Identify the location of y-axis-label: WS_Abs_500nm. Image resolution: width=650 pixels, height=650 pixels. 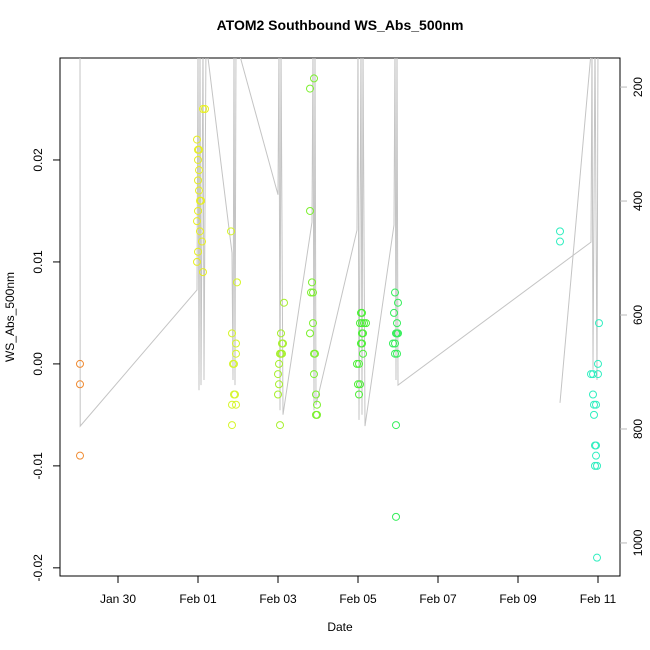
(10, 317).